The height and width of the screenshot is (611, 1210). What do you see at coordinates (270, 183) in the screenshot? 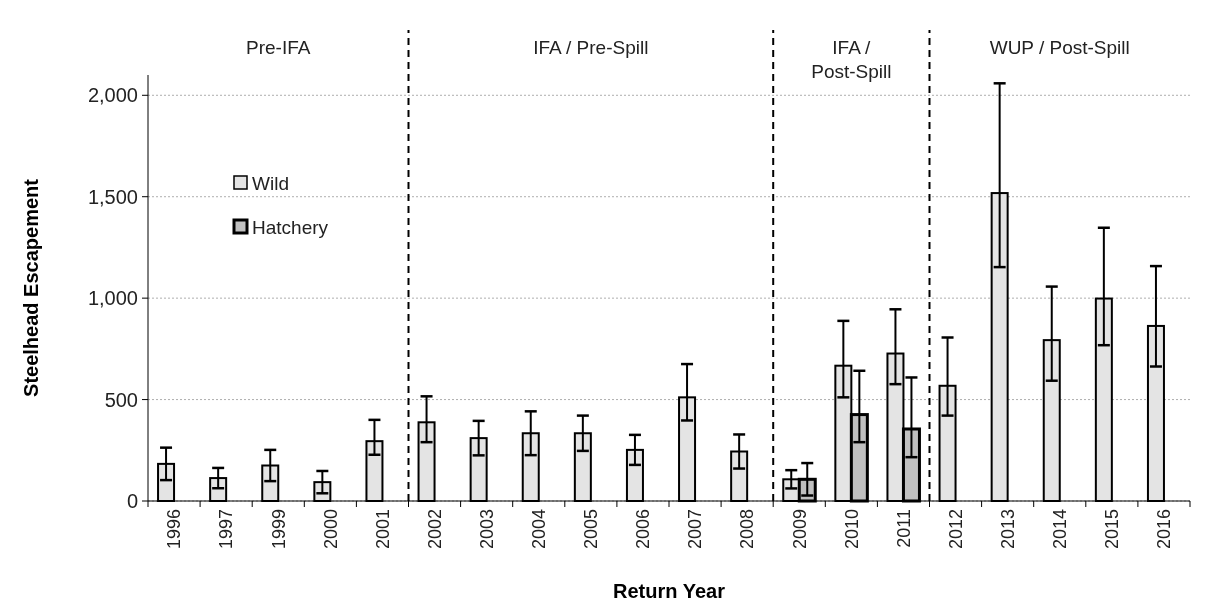
I see `legend-label: Wild` at bounding box center [270, 183].